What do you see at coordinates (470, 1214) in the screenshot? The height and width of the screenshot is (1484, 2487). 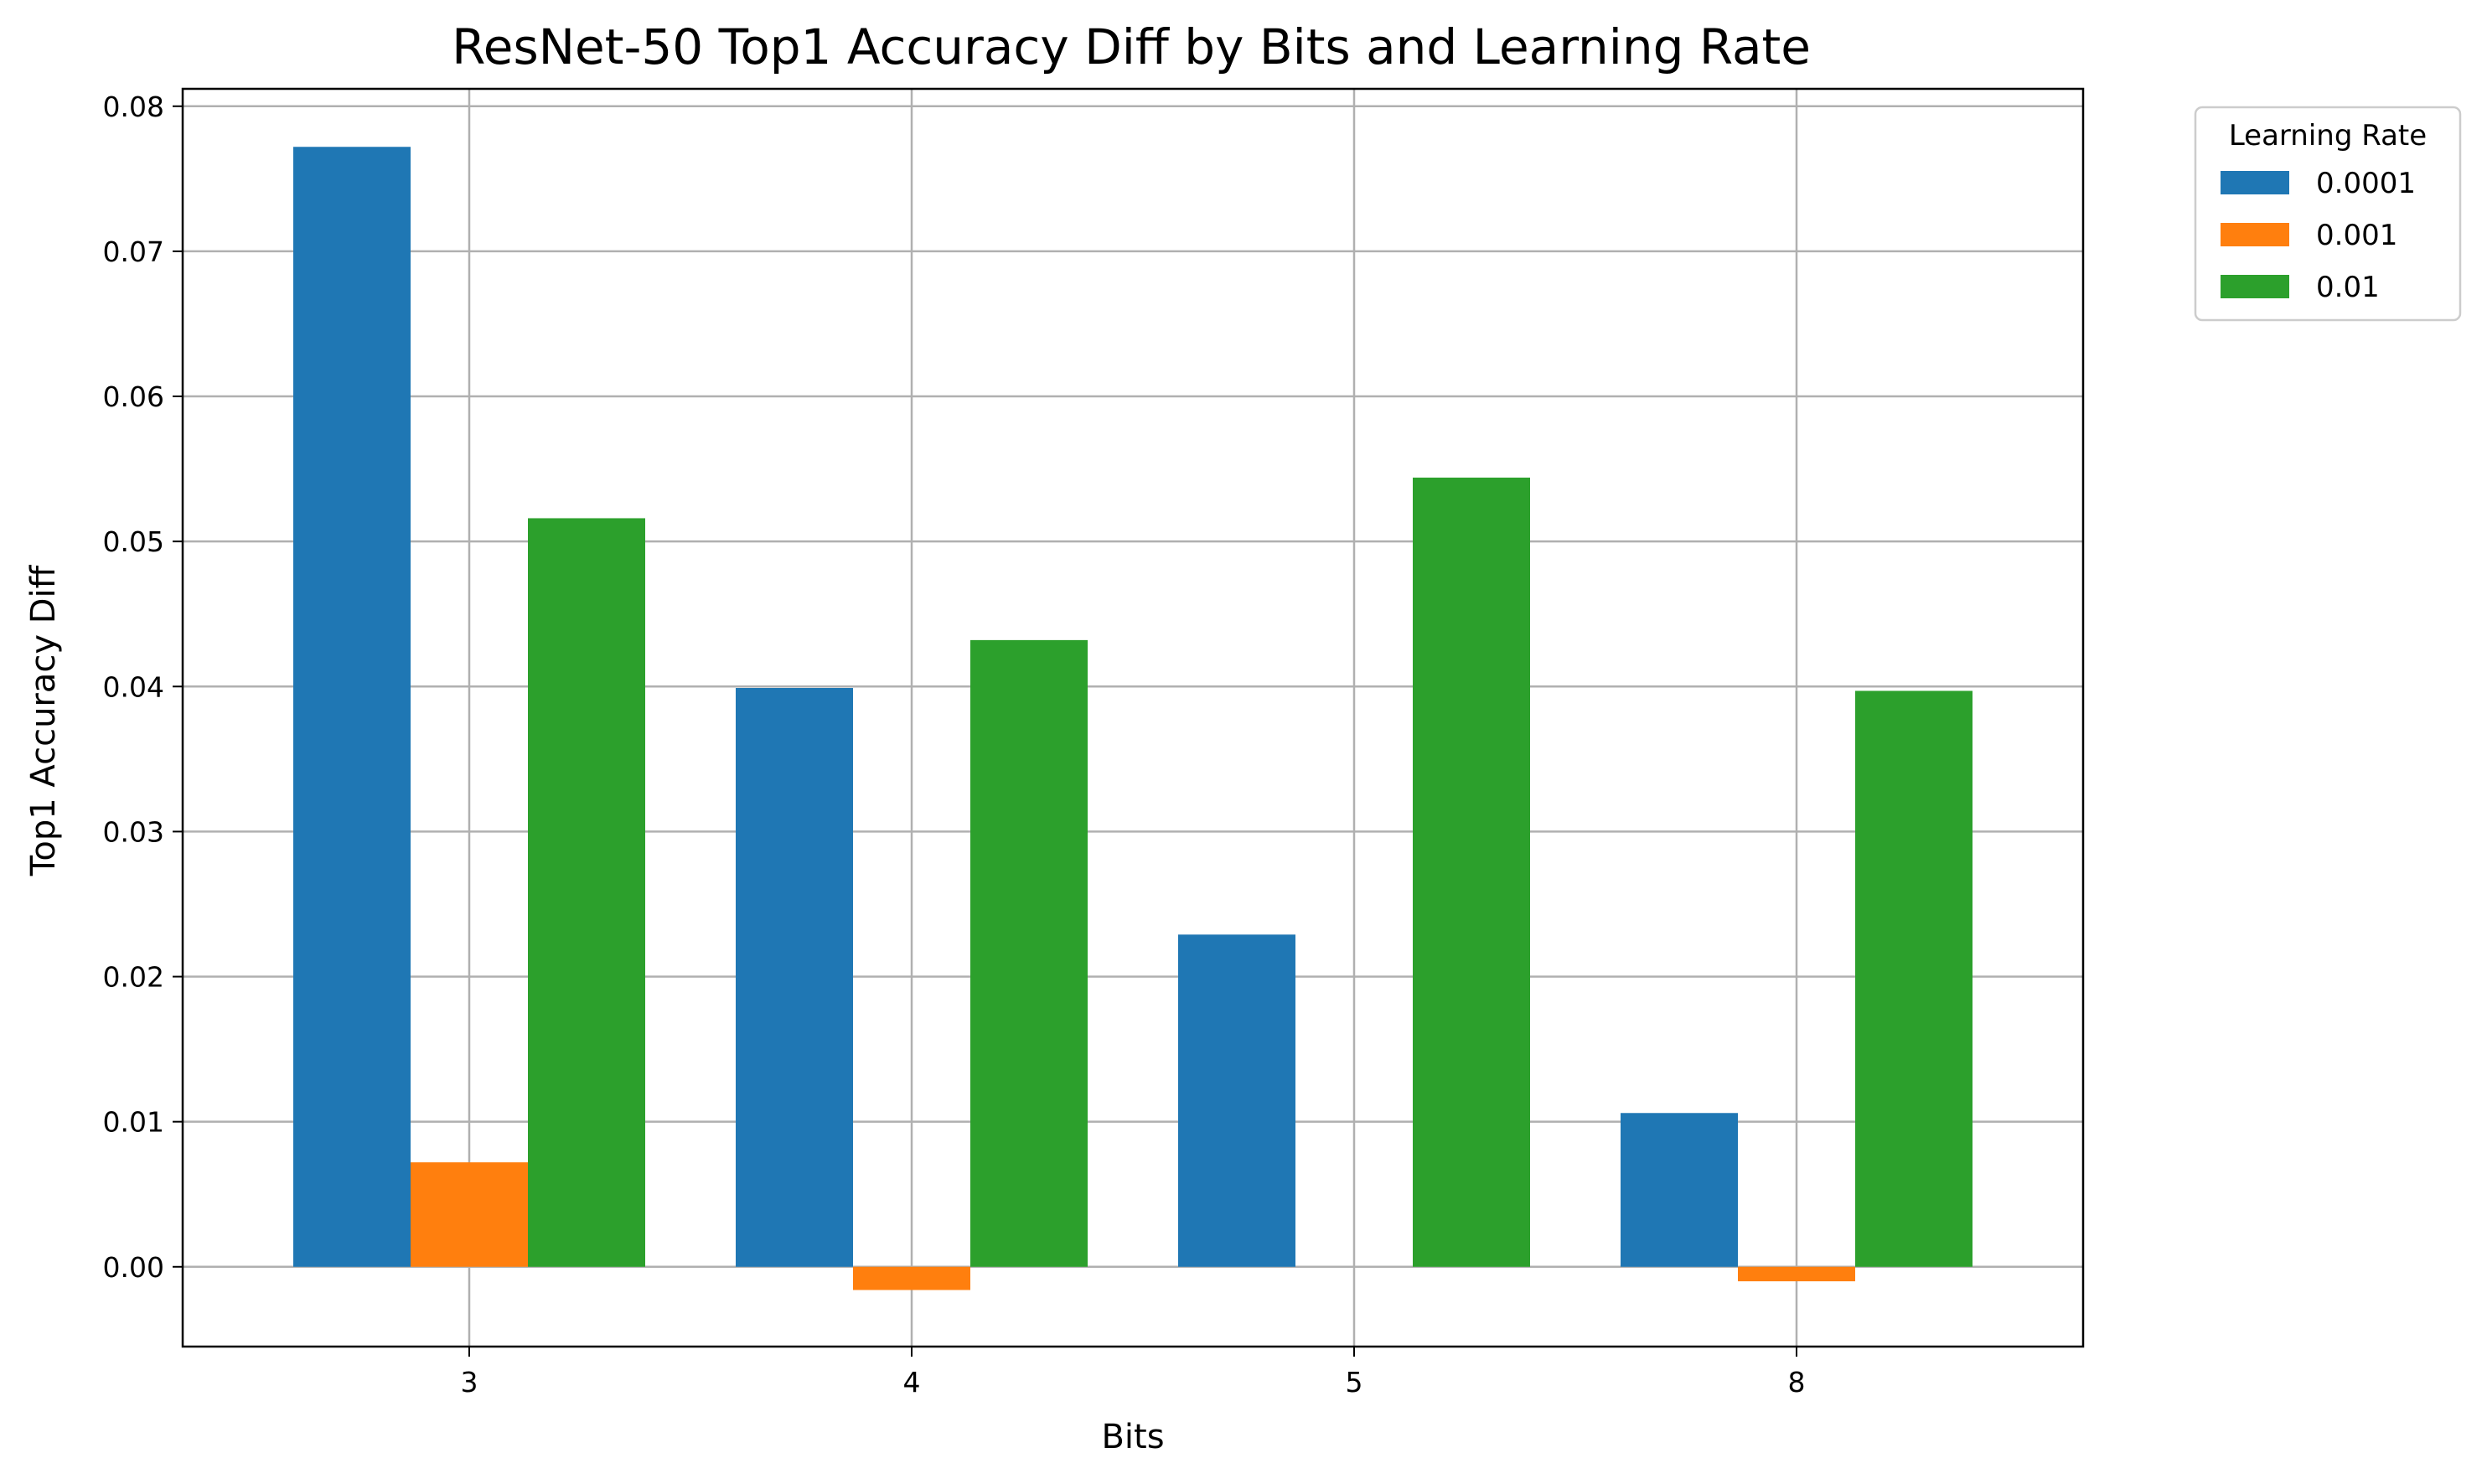 I see `bar-0.001-bits-3` at bounding box center [470, 1214].